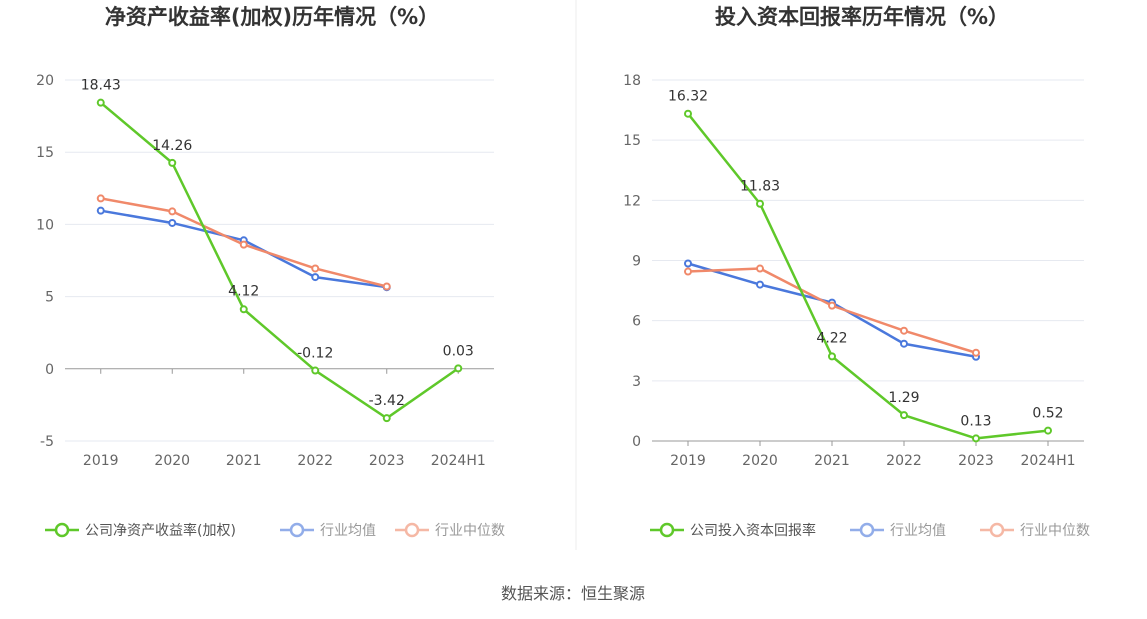  Describe the element at coordinates (636, 382) in the screenshot. I see `y-tick-label: 3` at that location.